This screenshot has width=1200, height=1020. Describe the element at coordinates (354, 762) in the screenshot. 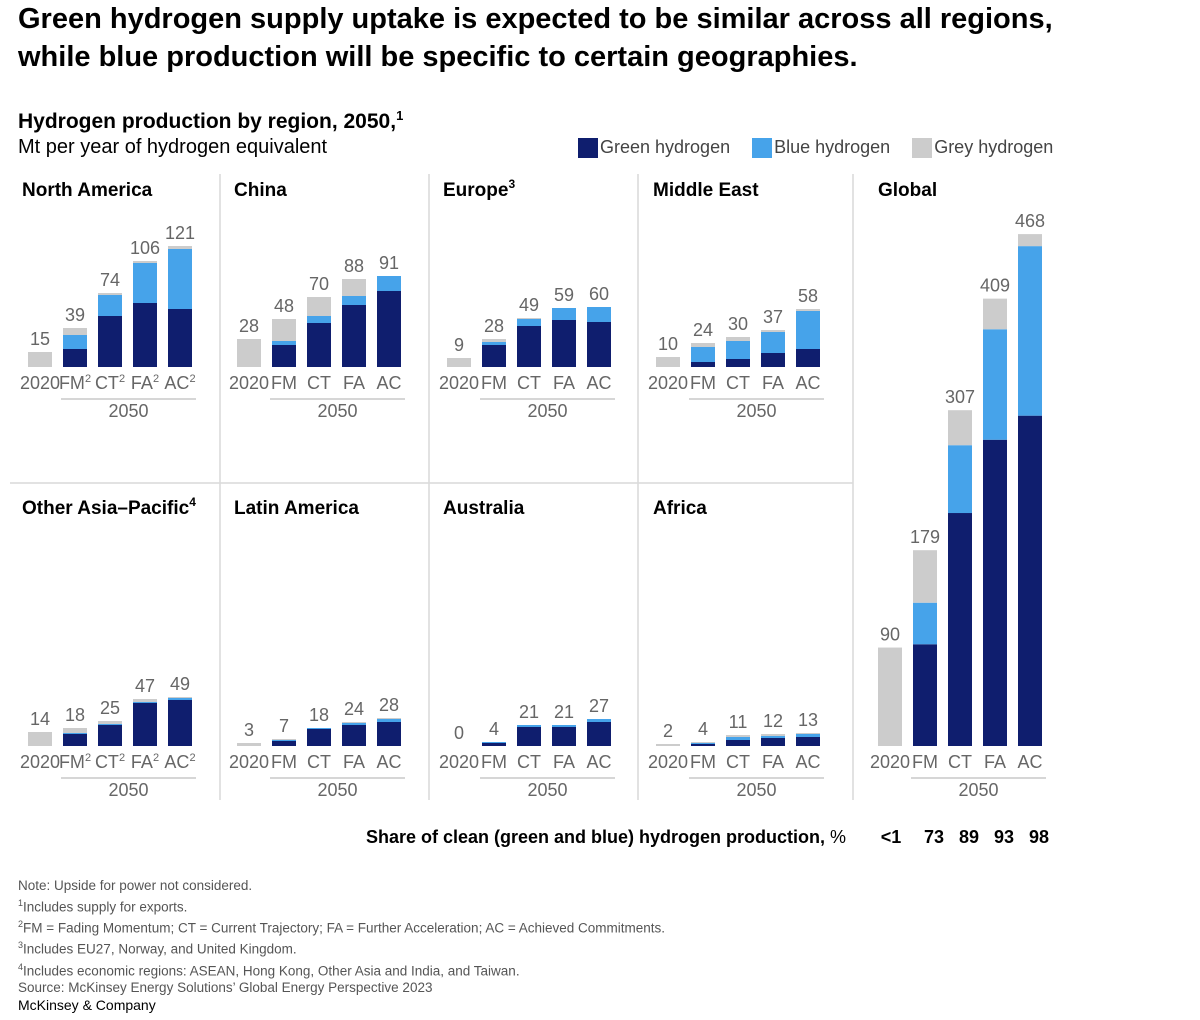

I see `tick-label-latin-america-fa: FA` at that location.